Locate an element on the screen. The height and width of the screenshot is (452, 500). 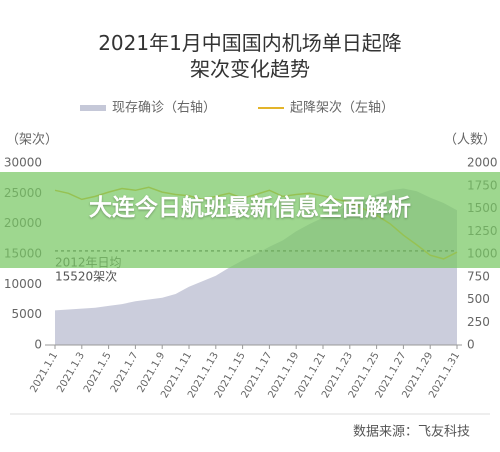
legend-label: 现存确诊（右轴） is located at coordinates (164, 108).